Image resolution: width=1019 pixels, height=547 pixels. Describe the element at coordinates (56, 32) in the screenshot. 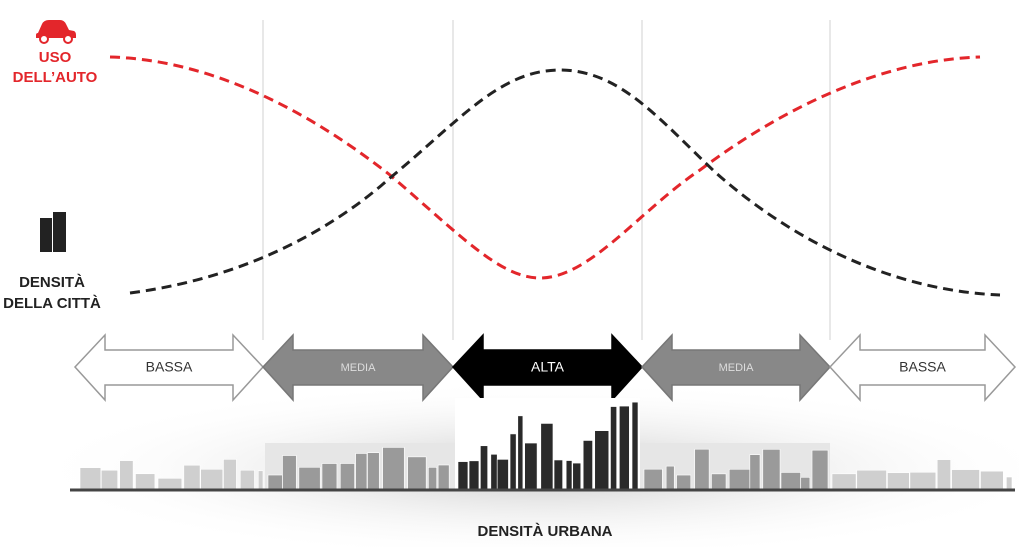

I see `car-icon` at that location.